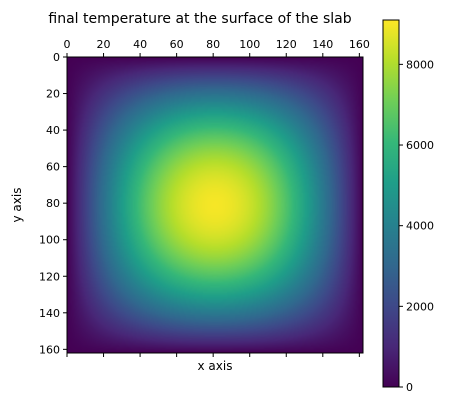  Describe the element at coordinates (213, 44) in the screenshot. I see `x-tick-label: 80` at that location.